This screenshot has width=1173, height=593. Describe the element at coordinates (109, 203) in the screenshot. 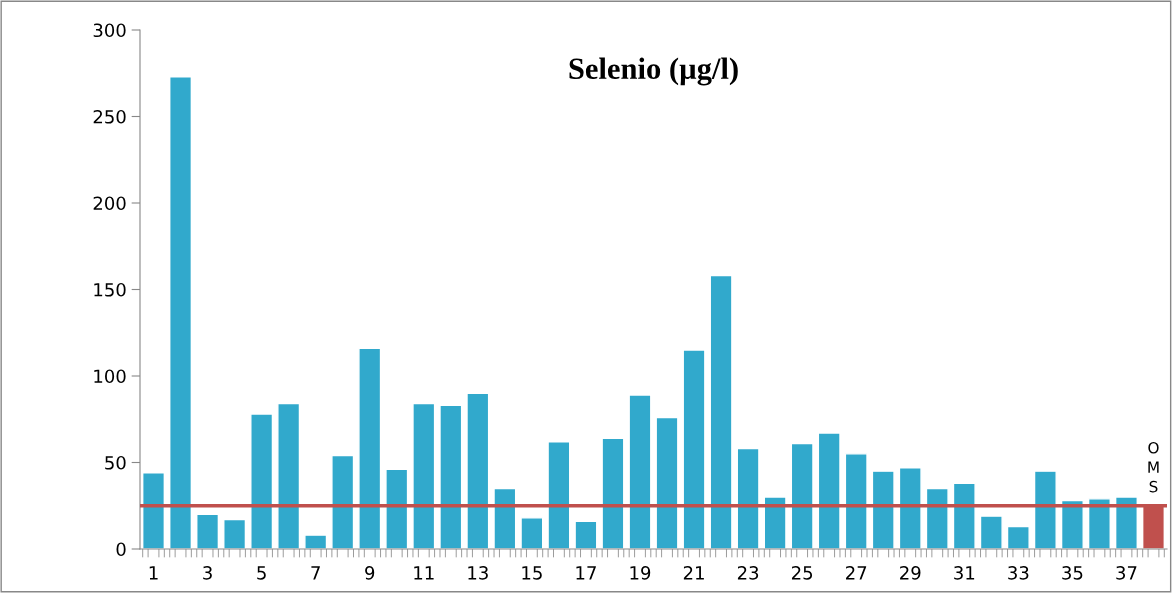

I see `y-tick-label: 200` at that location.